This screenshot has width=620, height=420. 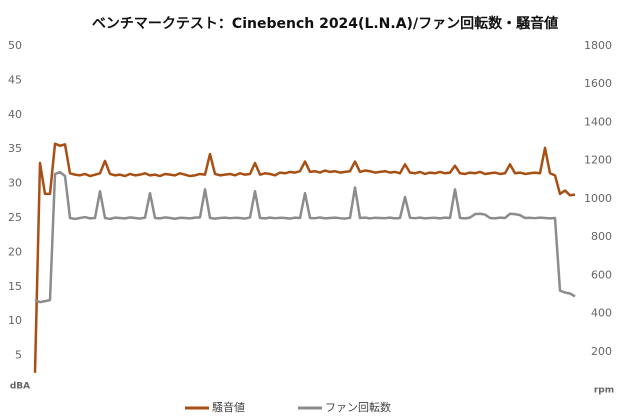 What do you see at coordinates (15, 79) in the screenshot?
I see `y-tick-label: 45` at bounding box center [15, 79].